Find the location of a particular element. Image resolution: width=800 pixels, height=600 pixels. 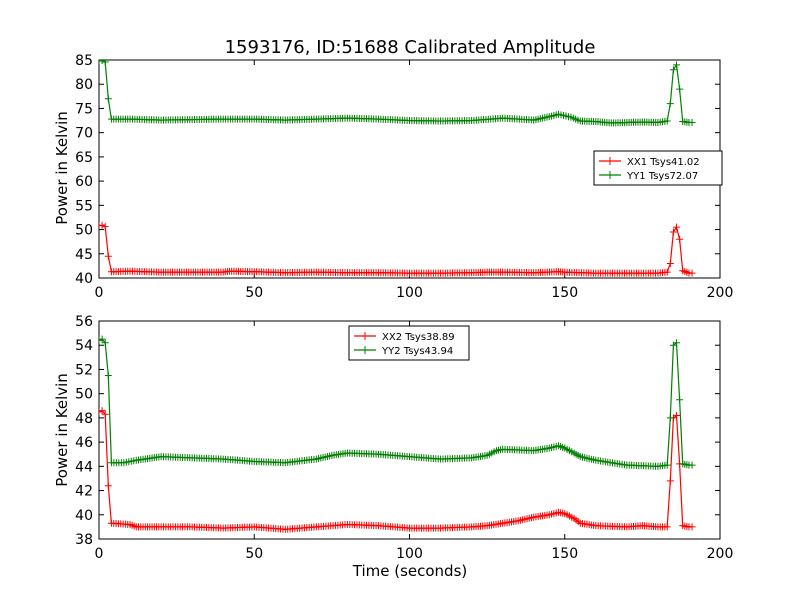

top-x-tick-label: 0 is located at coordinates (99, 293).